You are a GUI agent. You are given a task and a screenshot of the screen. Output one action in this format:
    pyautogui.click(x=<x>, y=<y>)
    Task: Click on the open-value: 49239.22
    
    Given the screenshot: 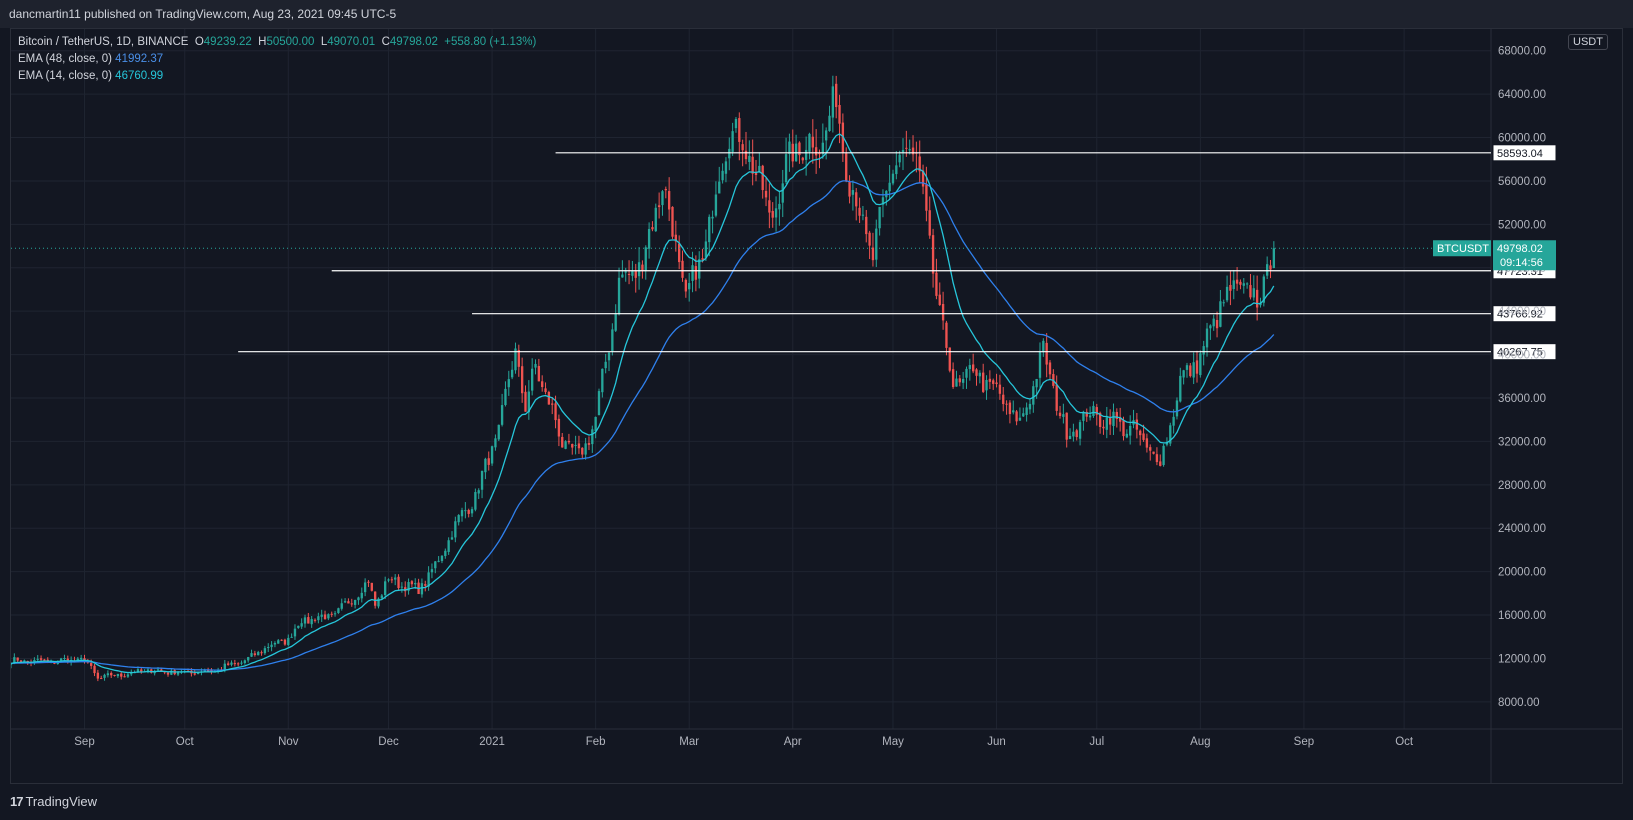 What is the action you would take?
    pyautogui.click(x=227, y=42)
    